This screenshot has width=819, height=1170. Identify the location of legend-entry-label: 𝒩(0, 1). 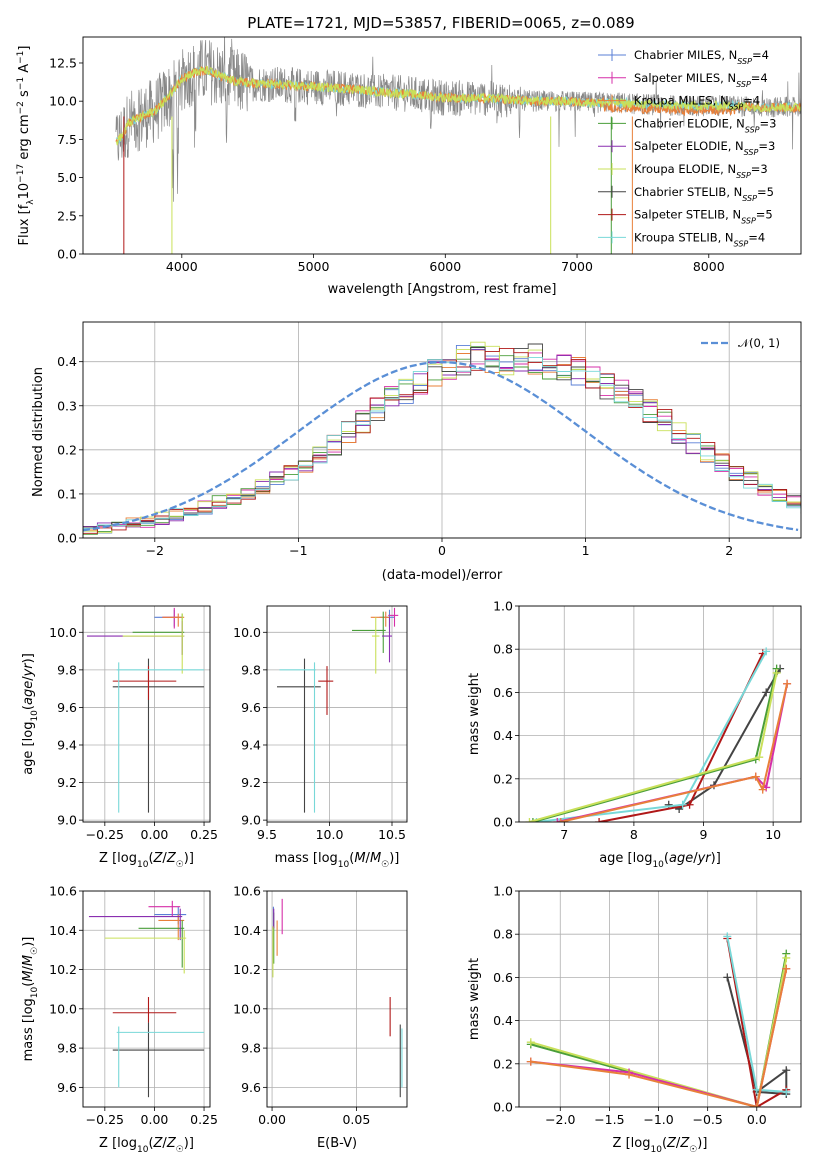
(759, 343).